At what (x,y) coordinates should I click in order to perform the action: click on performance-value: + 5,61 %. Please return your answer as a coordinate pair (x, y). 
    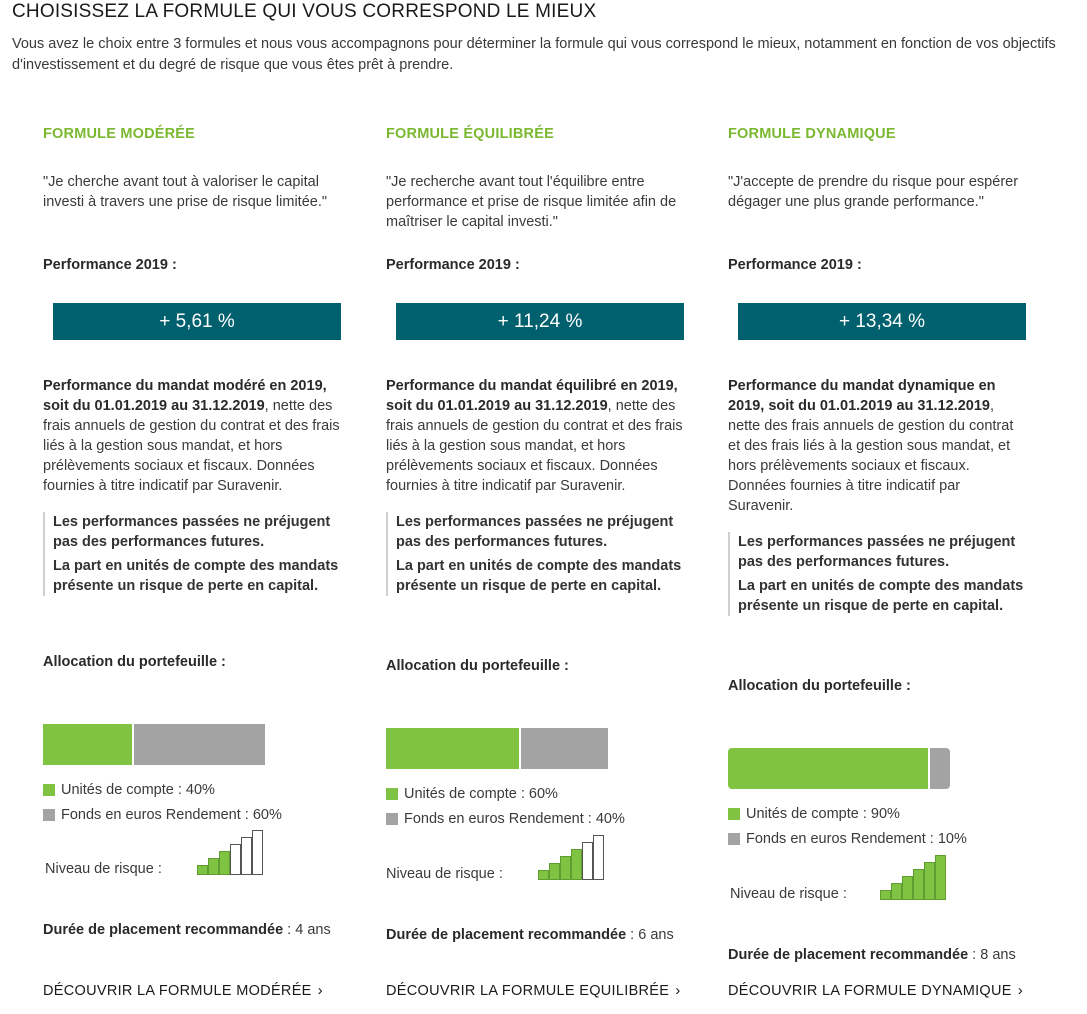
    Looking at the image, I should click on (197, 321).